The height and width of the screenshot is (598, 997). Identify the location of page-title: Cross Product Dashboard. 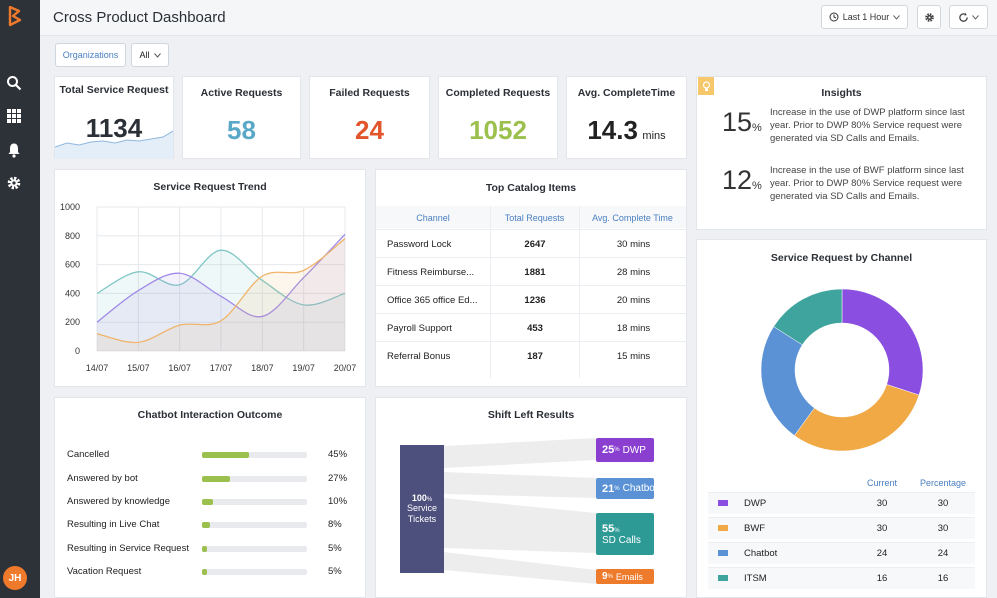
(139, 17).